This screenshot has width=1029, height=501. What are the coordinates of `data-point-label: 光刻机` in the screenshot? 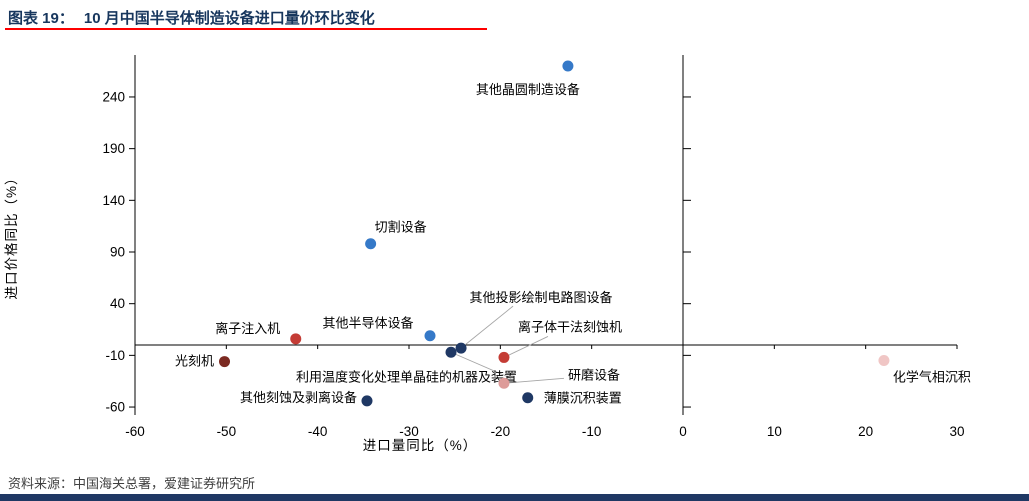 It's located at (194, 361).